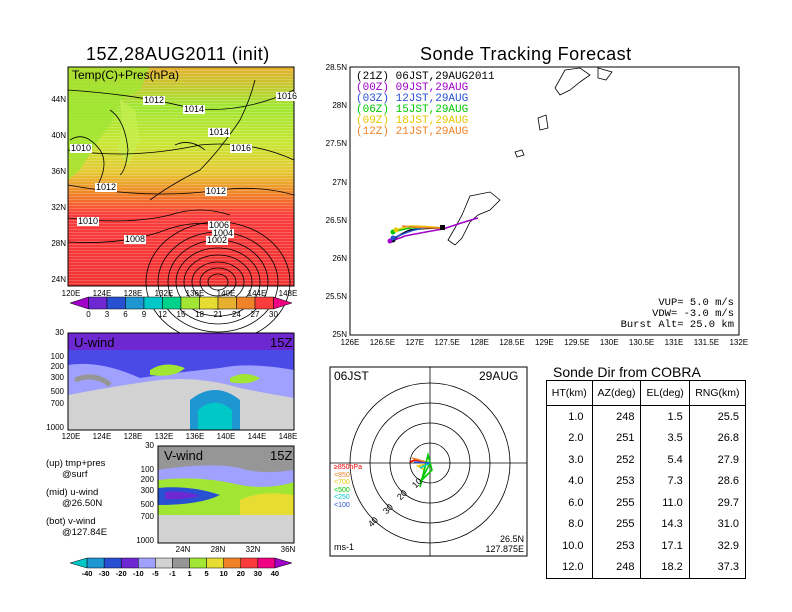 This screenshot has height=612, width=792. Describe the element at coordinates (665, 416) in the screenshot. I see `table-cell: 1.5` at that location.